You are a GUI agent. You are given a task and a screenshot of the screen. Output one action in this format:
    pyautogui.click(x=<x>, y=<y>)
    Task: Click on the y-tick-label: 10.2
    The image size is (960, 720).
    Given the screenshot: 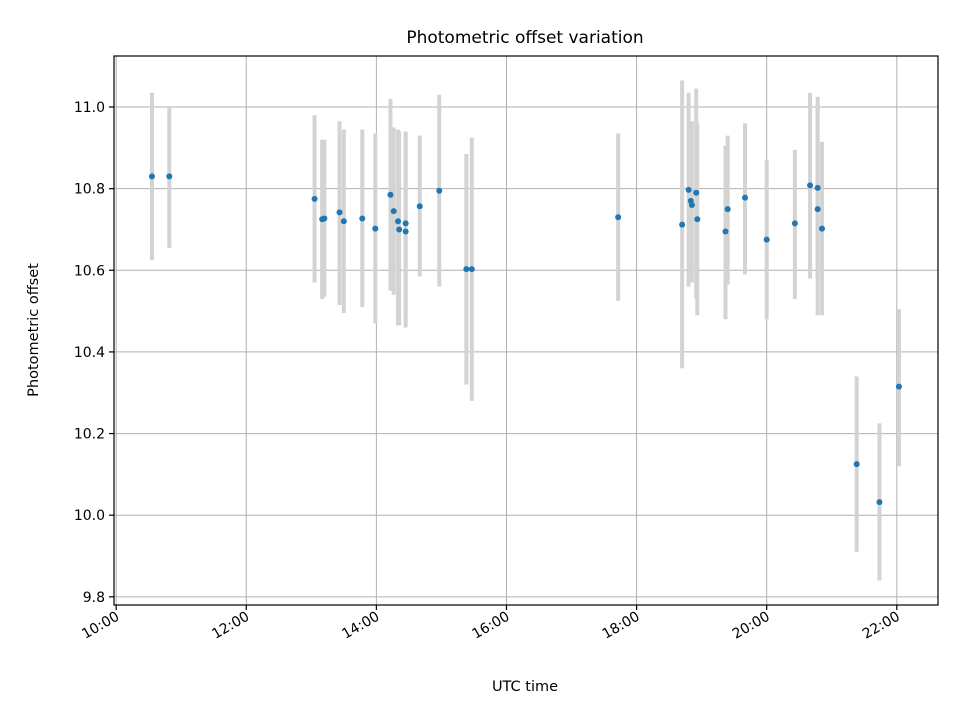 What is the action you would take?
    pyautogui.click(x=89, y=435)
    